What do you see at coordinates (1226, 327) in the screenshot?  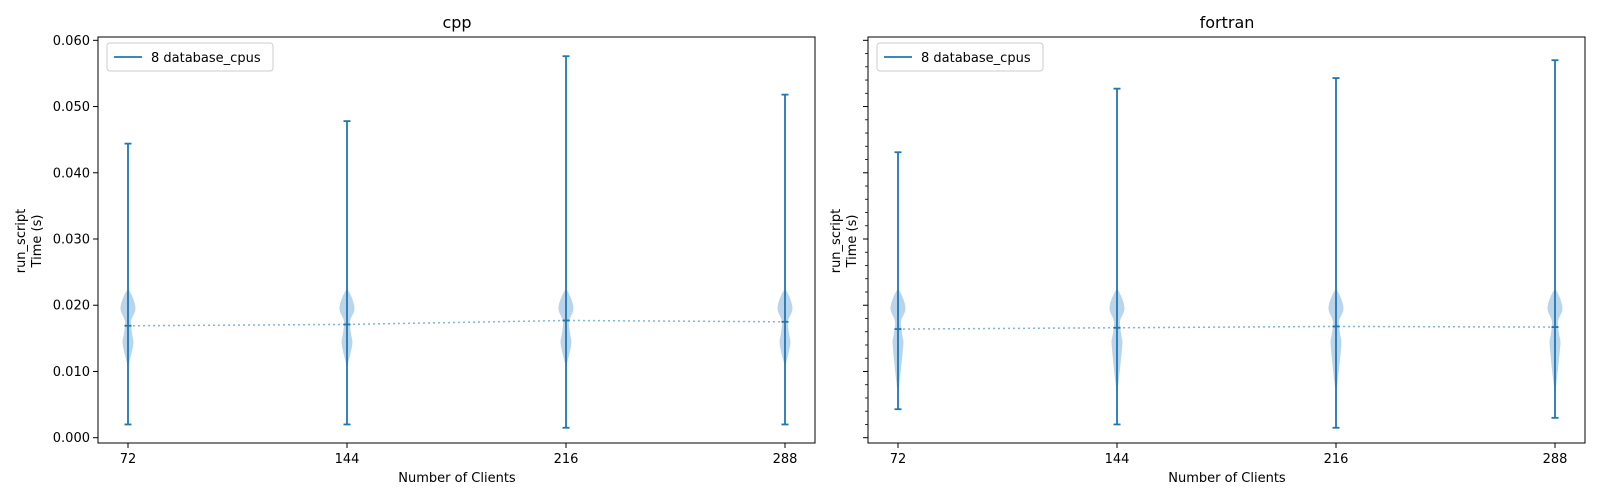 I see `fortran-mean-trend-line` at bounding box center [1226, 327].